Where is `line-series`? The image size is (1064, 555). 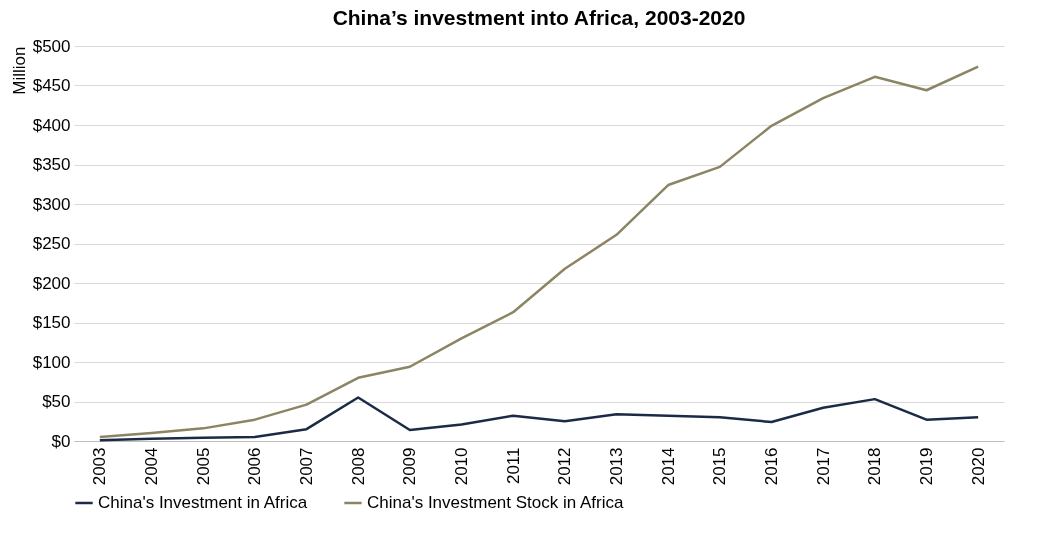 line-series is located at coordinates (539, 419).